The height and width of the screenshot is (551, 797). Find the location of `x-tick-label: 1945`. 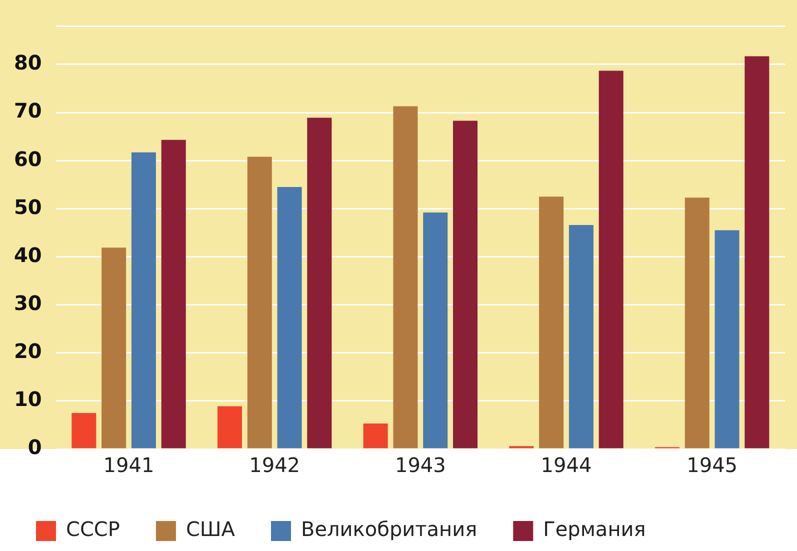

x-tick-label: 1945 is located at coordinates (712, 465).